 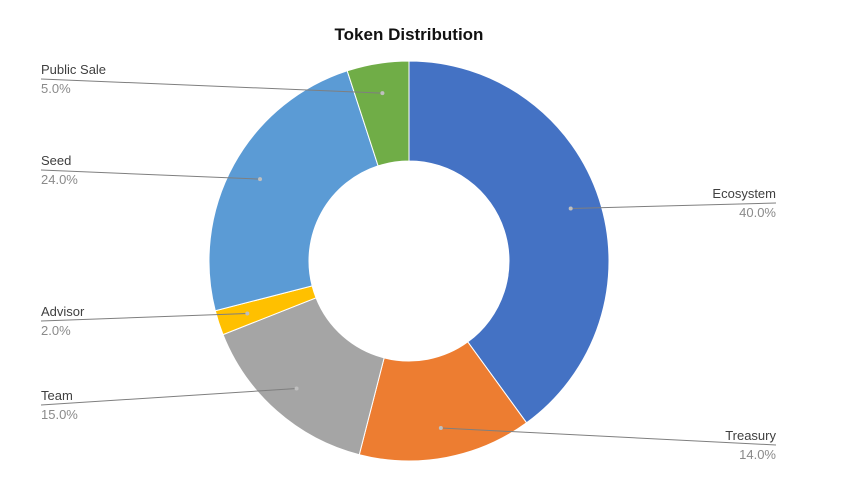 What do you see at coordinates (73, 69) in the screenshot?
I see `data-label-name-public-sale: Public Sale` at bounding box center [73, 69].